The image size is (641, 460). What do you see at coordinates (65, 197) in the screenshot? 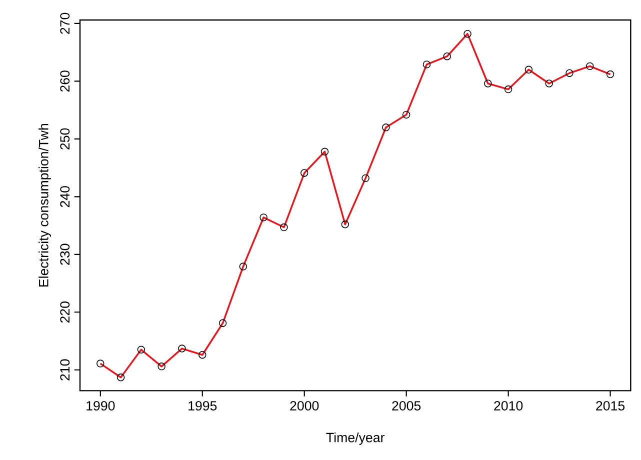
I see `y-tick-label: 240` at bounding box center [65, 197].